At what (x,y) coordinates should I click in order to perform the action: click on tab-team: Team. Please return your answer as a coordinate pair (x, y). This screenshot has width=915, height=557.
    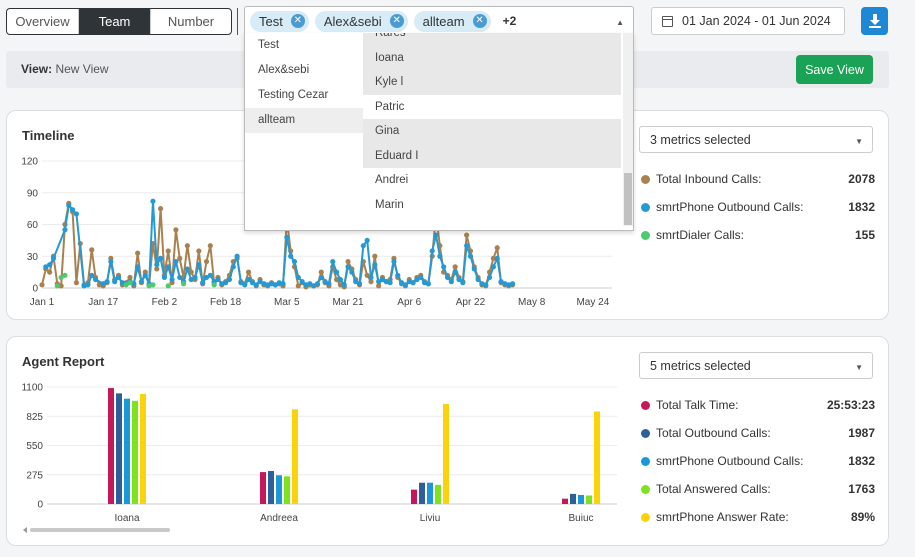
    Looking at the image, I should click on (115, 21).